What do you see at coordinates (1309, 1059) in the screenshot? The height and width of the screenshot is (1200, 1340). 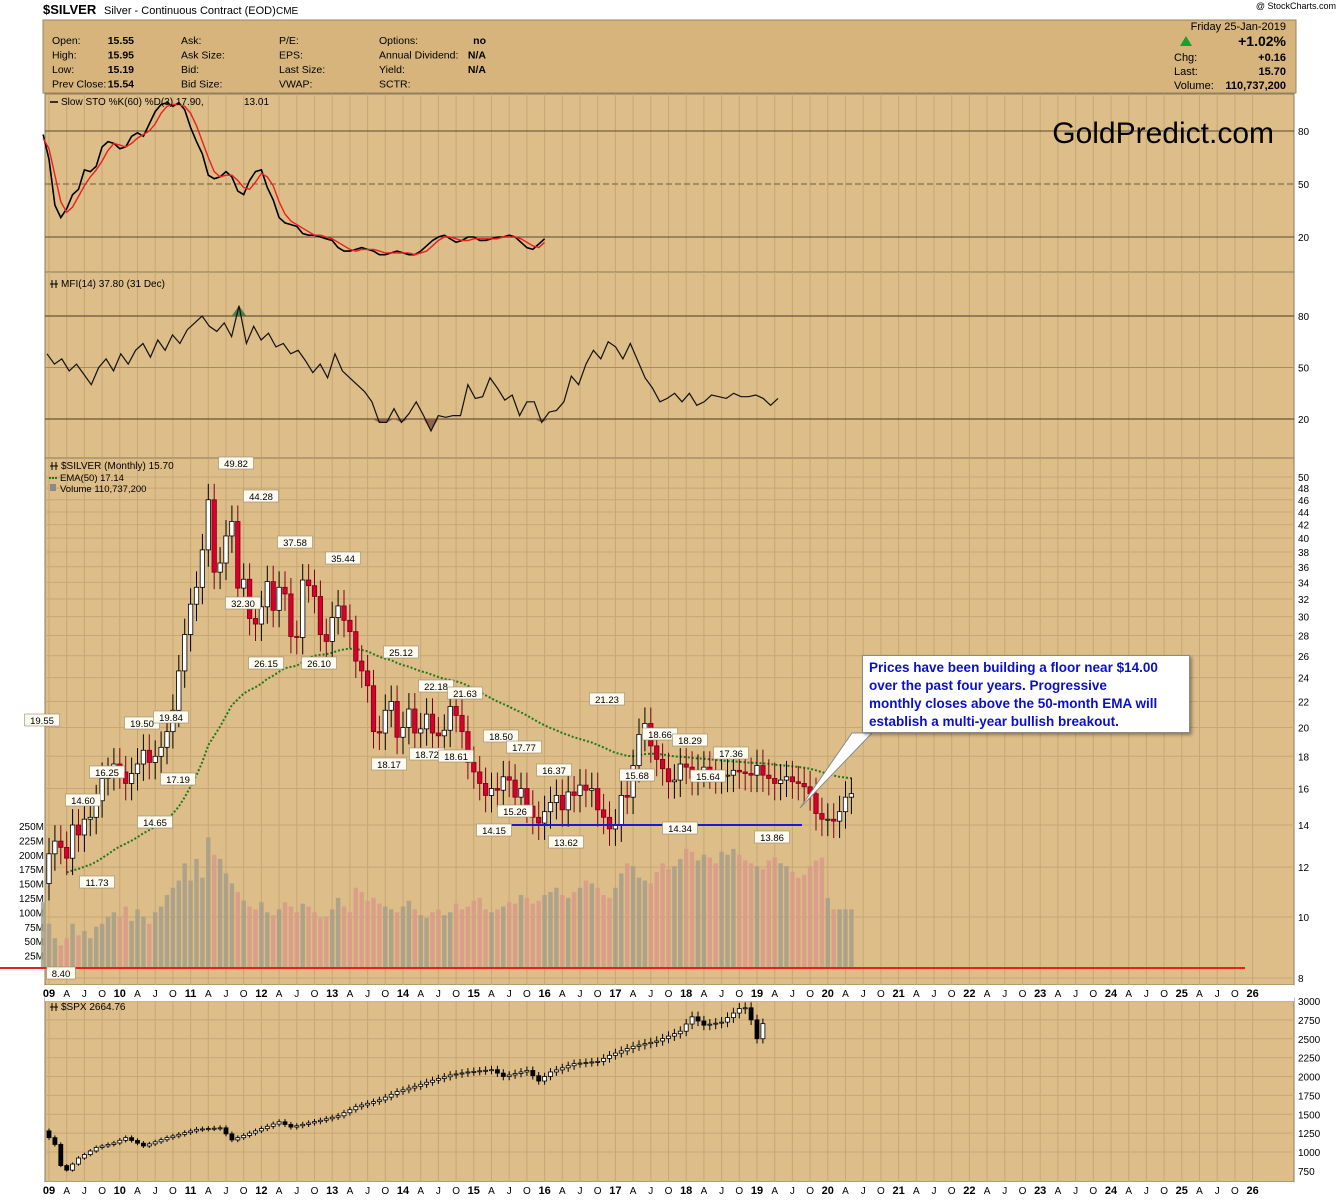 I see `y-tick-label: 2250` at bounding box center [1309, 1059].